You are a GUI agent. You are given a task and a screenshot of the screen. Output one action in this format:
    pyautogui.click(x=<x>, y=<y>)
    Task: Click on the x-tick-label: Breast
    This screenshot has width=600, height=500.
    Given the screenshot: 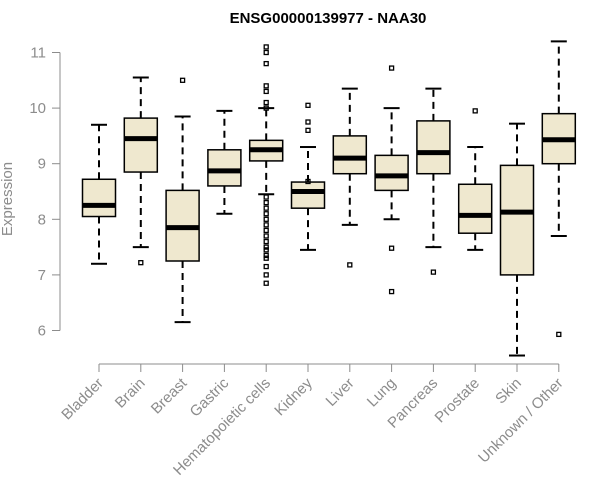 What is the action you would take?
    pyautogui.click(x=169, y=395)
    